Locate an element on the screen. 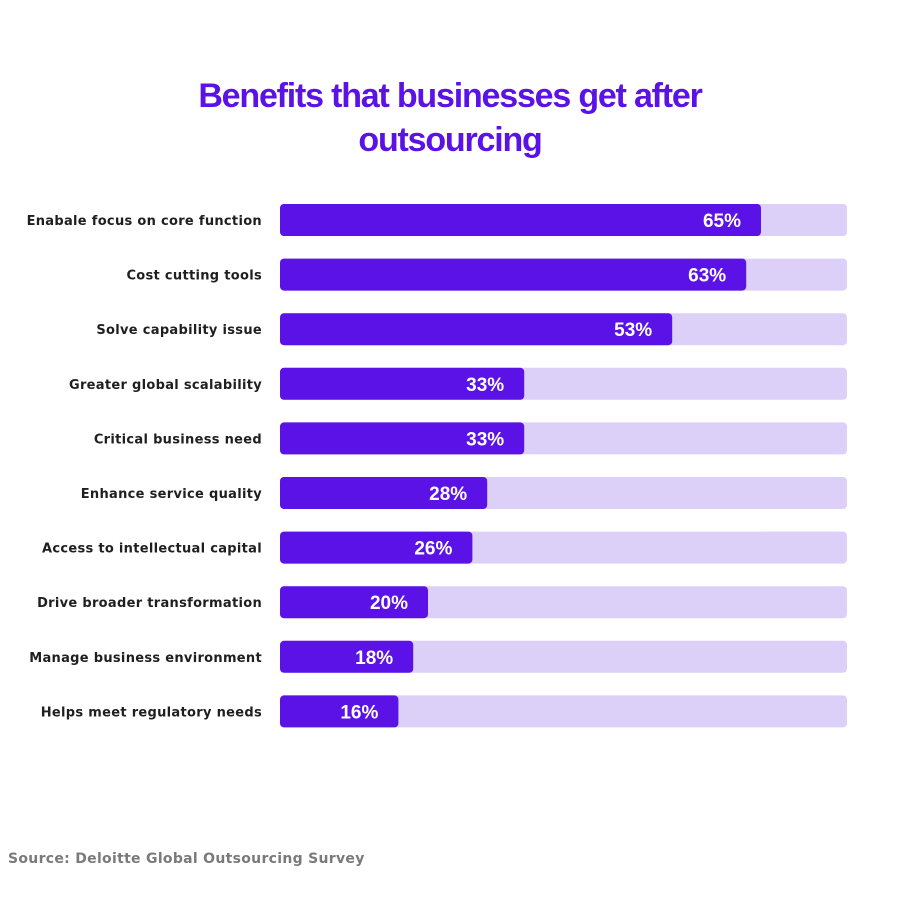 This screenshot has width=900, height=900. value-label: 53% is located at coordinates (633, 330).